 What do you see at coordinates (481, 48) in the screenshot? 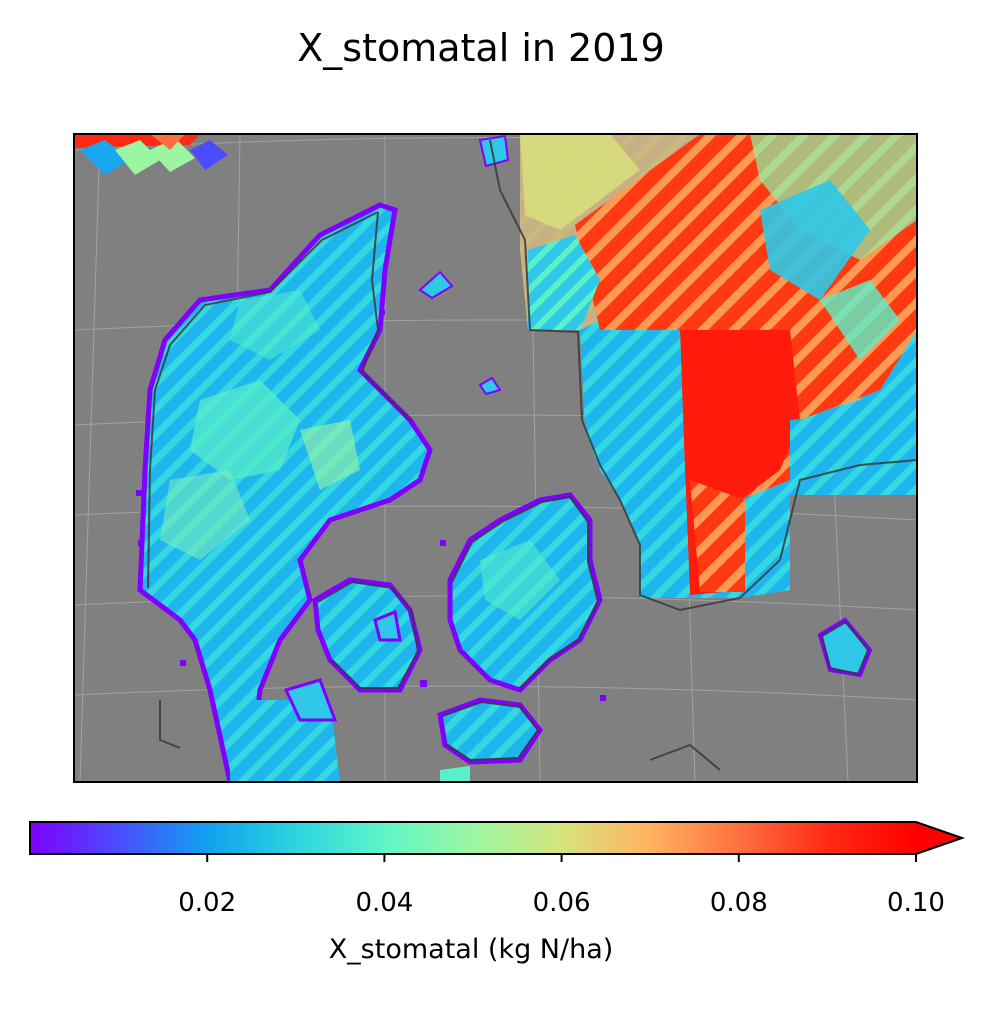
I see `chart-title: X_stomatal in 2019` at bounding box center [481, 48].